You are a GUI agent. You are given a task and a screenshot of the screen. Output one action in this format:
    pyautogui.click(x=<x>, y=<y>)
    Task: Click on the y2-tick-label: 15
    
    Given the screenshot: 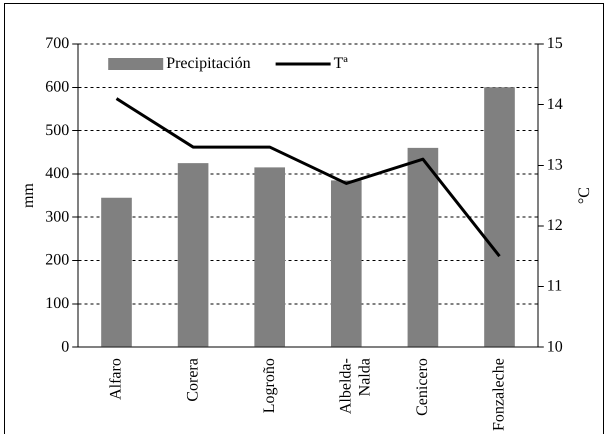 What is the action you would take?
    pyautogui.click(x=554, y=43)
    